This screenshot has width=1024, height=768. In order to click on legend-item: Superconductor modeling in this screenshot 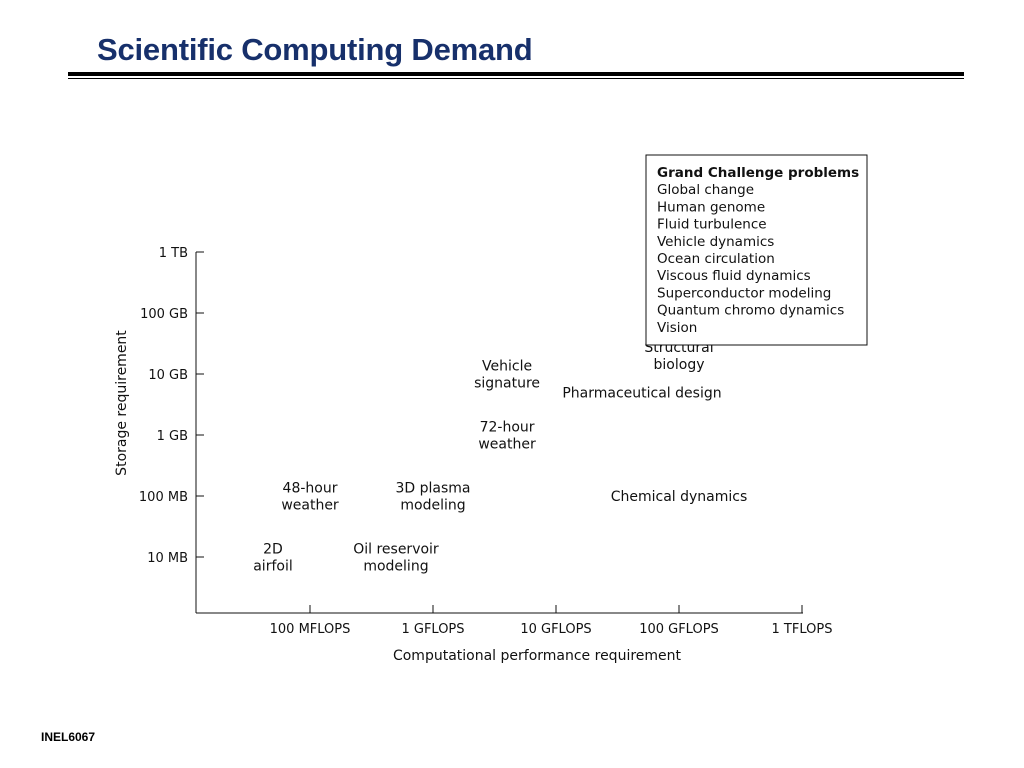, I will do `click(744, 293)`.